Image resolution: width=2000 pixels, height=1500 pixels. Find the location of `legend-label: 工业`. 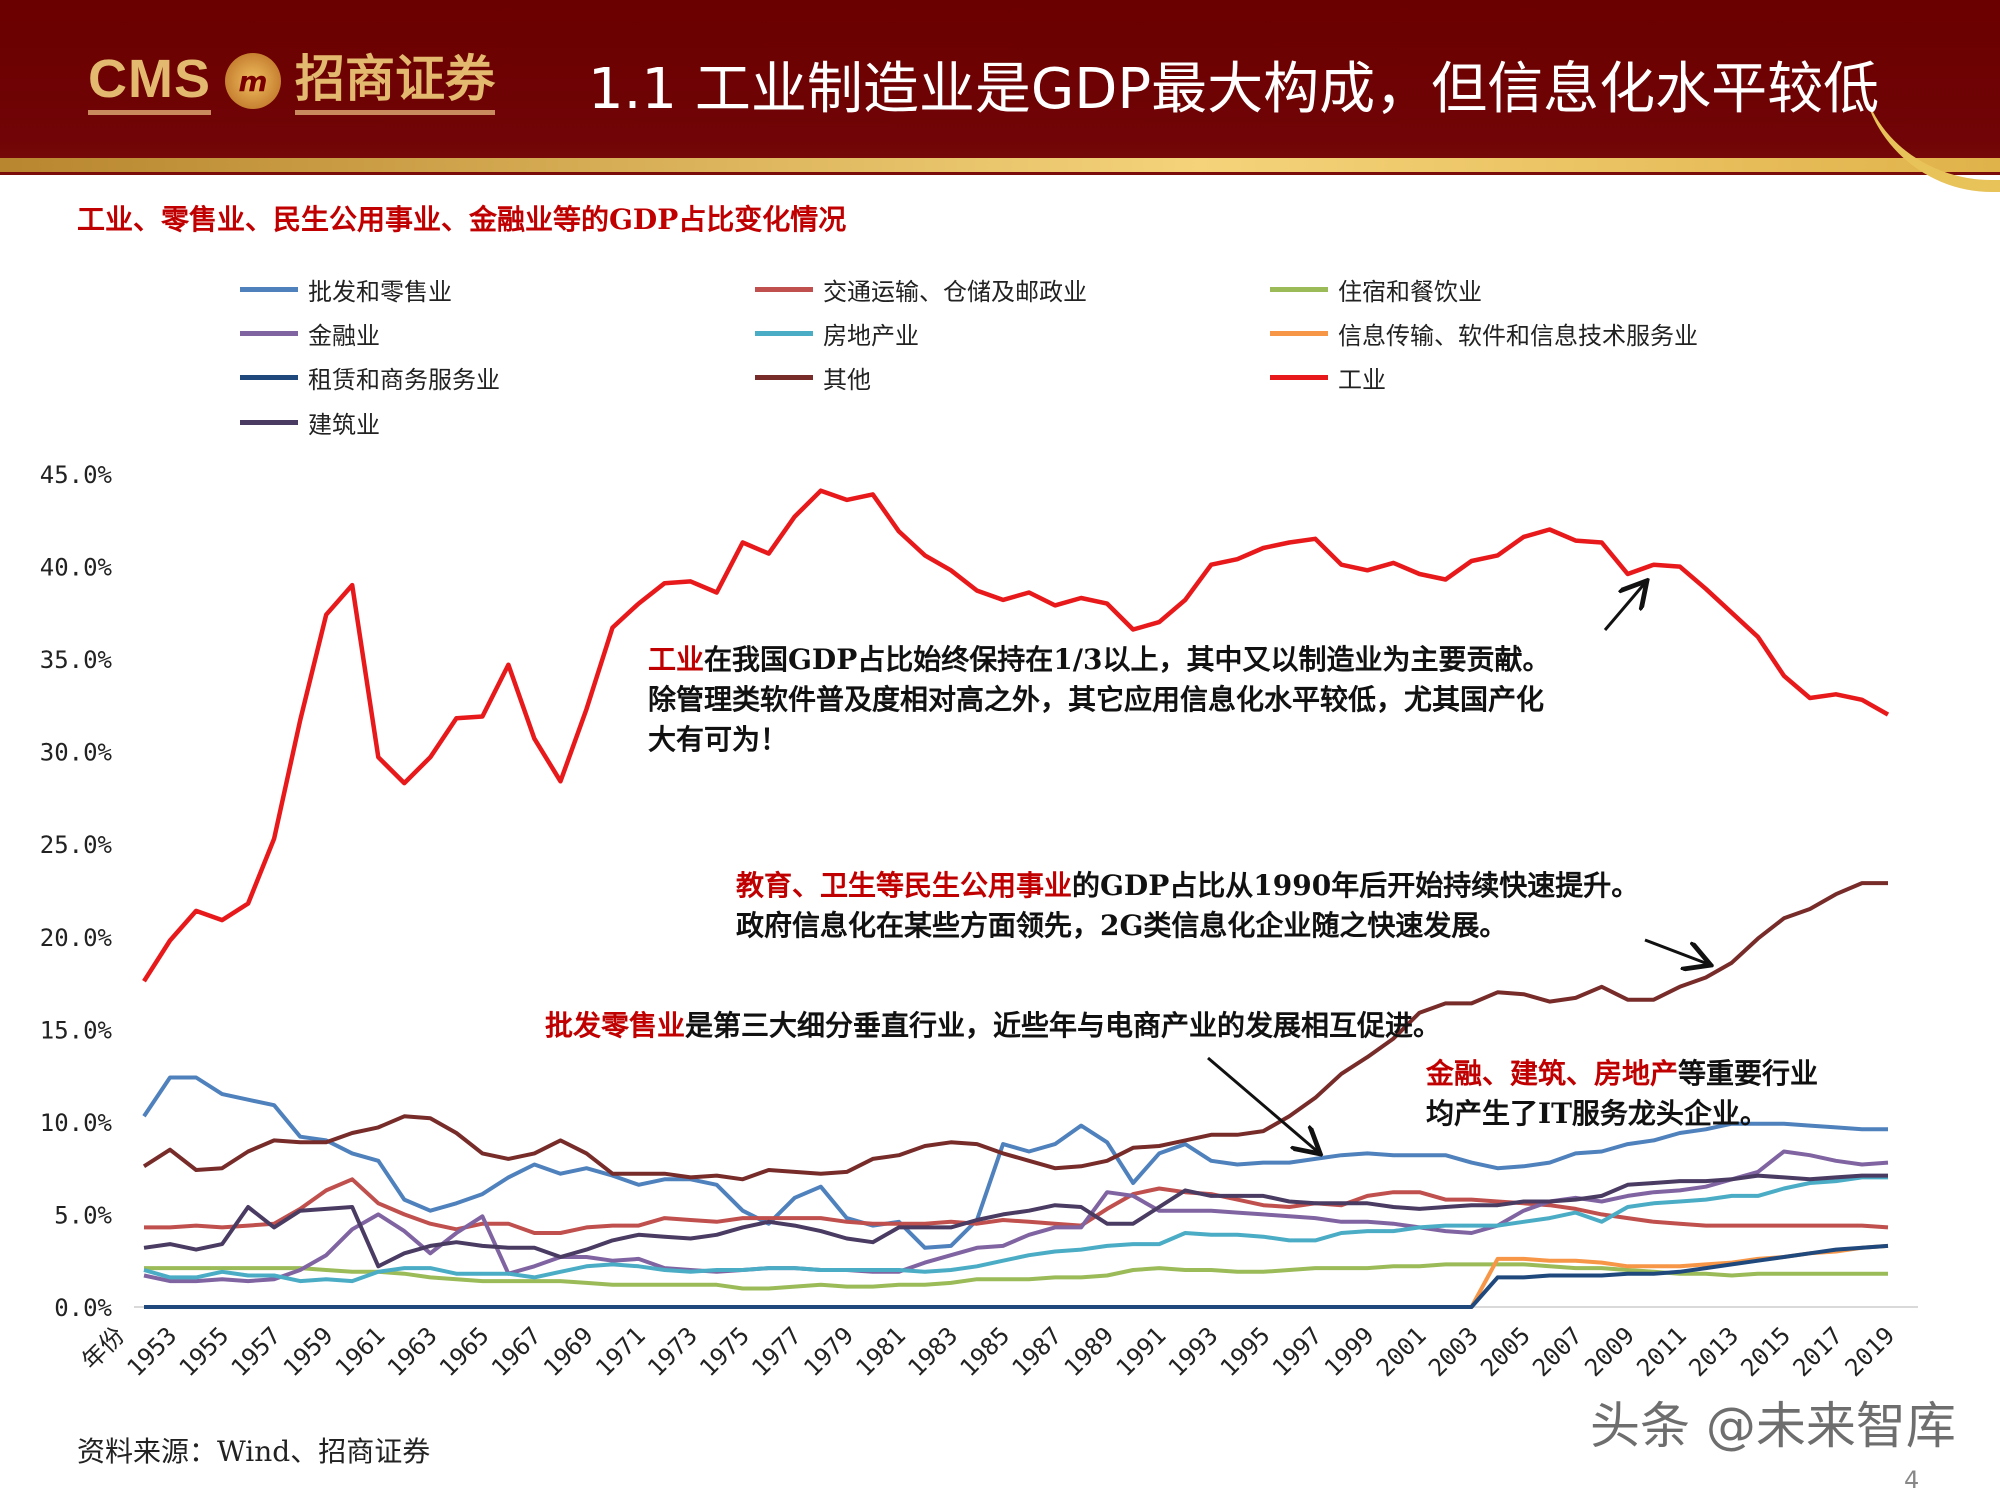

legend-label: 工业 is located at coordinates (1362, 380).